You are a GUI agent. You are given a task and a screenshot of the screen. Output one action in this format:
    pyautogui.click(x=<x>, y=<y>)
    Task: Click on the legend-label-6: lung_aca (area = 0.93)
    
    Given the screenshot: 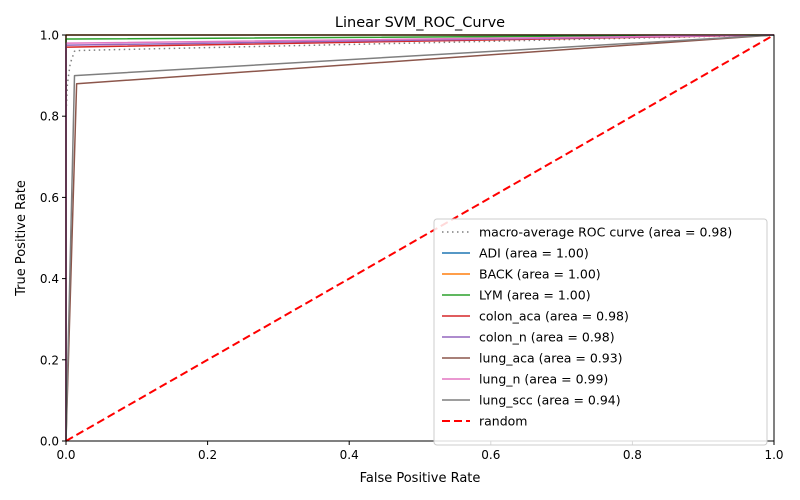 What is the action you would take?
    pyautogui.click(x=551, y=358)
    